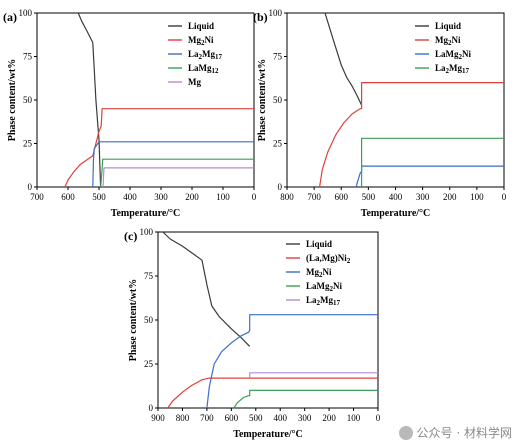  What do you see at coordinates (260, 17) in the screenshot?
I see `panel-label: (b)` at bounding box center [260, 17].